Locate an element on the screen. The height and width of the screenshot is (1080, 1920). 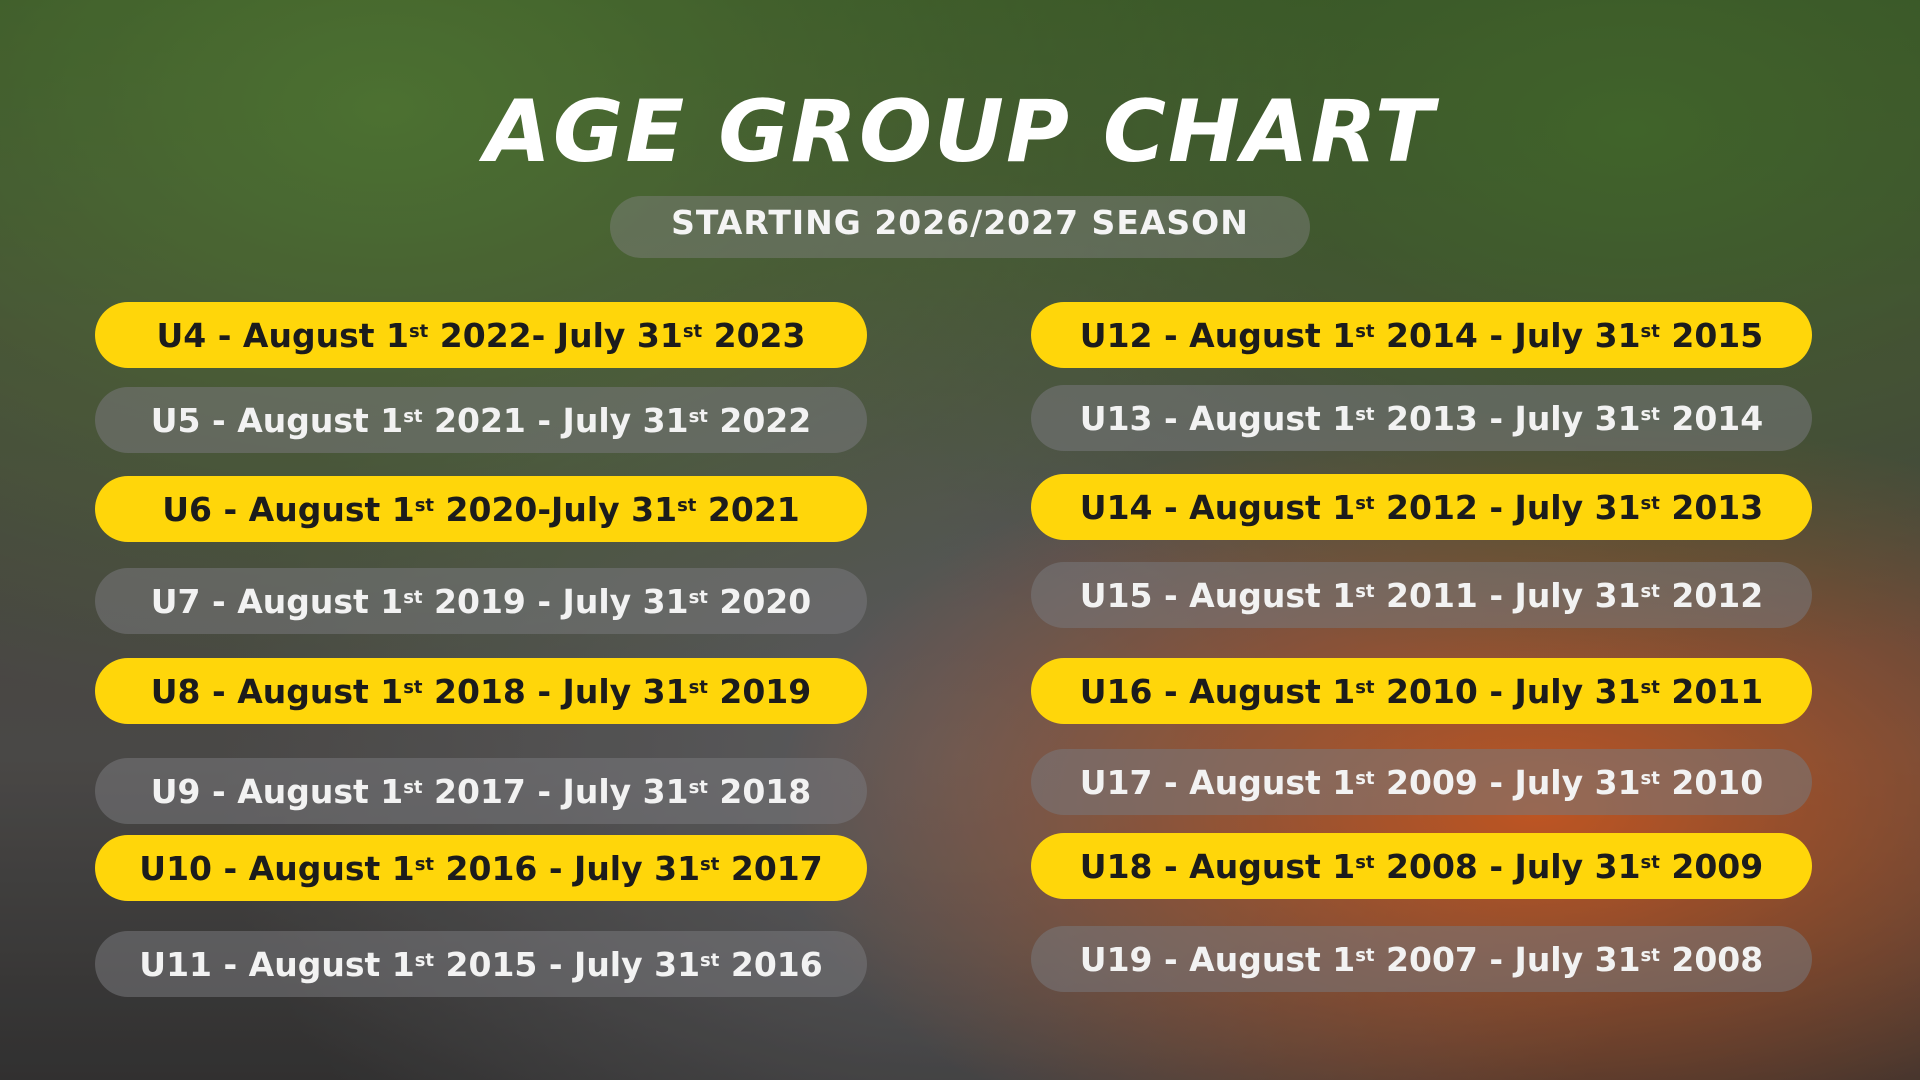
row-text: 2018 - July 31 is located at coordinates (555, 691).